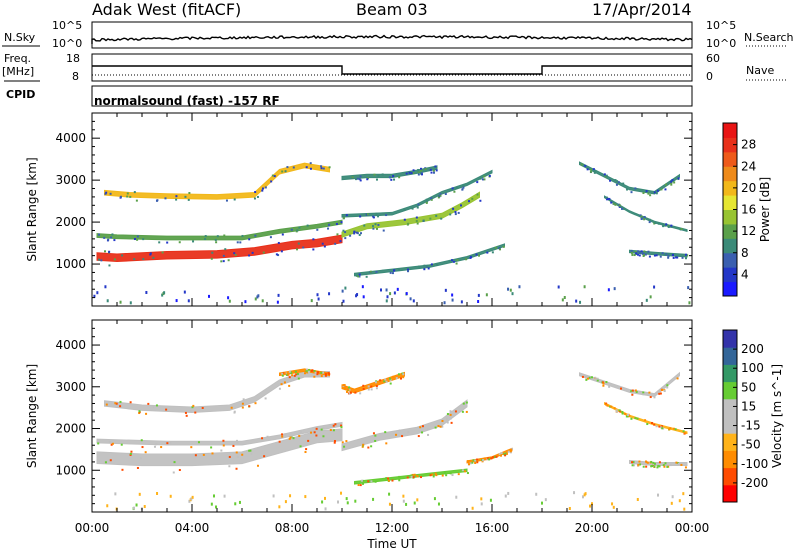  Describe the element at coordinates (752, 349) in the screenshot. I see `velocity-colorbar-tick-label: 200` at that location.